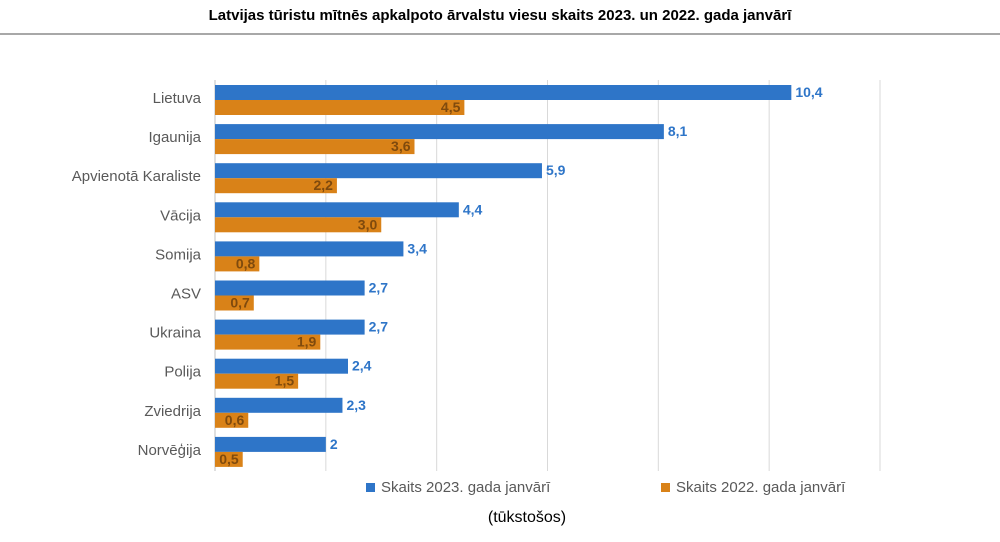  Describe the element at coordinates (761, 487) in the screenshot. I see `legend-label-2022: Skaits 2022. gada janvārī` at that location.